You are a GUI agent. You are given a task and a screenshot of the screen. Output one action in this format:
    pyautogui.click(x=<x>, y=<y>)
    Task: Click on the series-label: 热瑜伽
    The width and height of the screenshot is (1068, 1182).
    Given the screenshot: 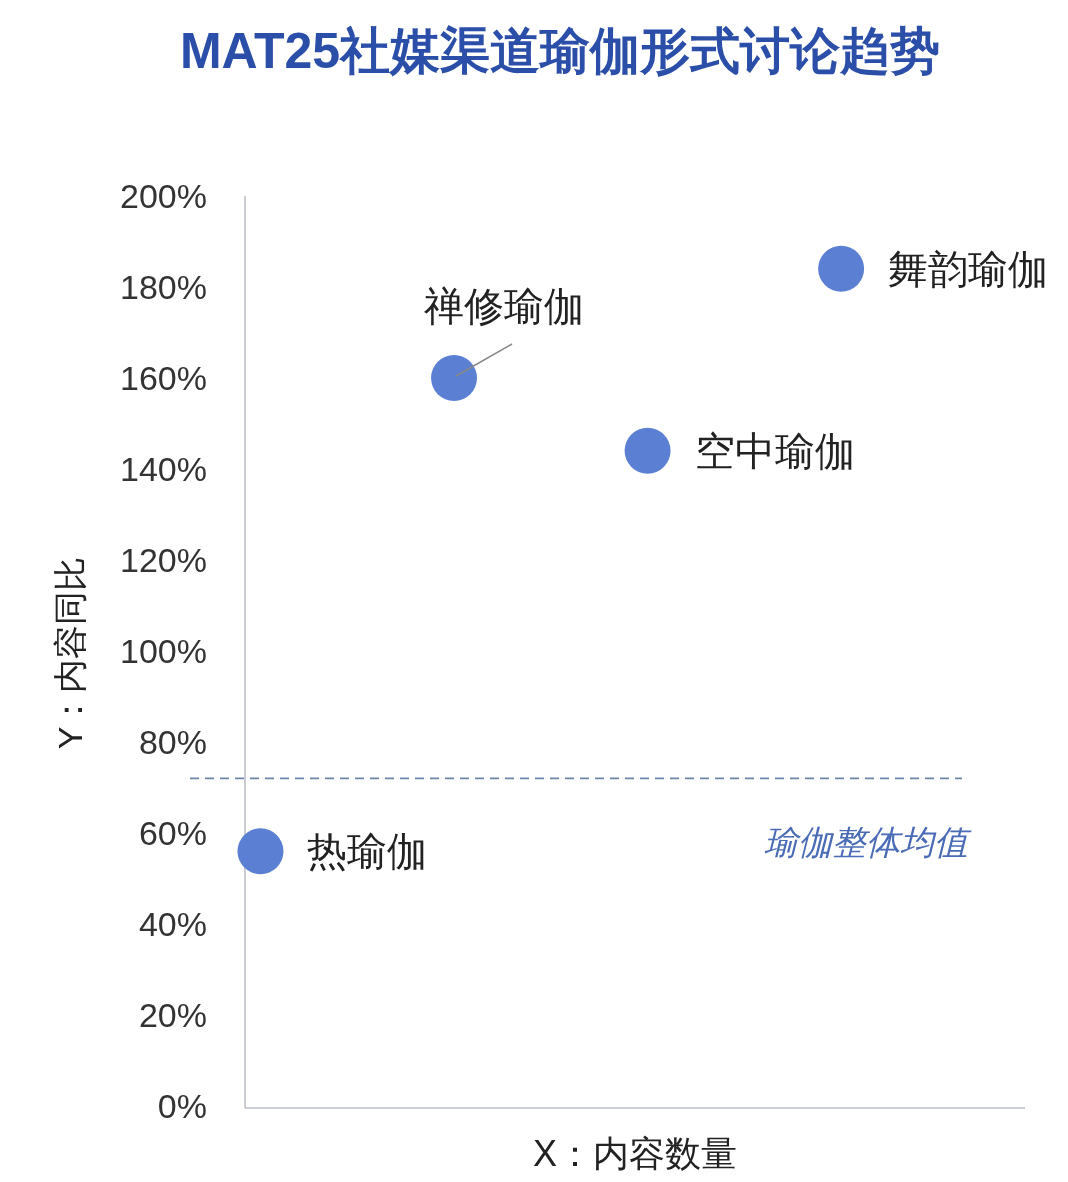 What is the action you would take?
    pyautogui.click(x=367, y=851)
    